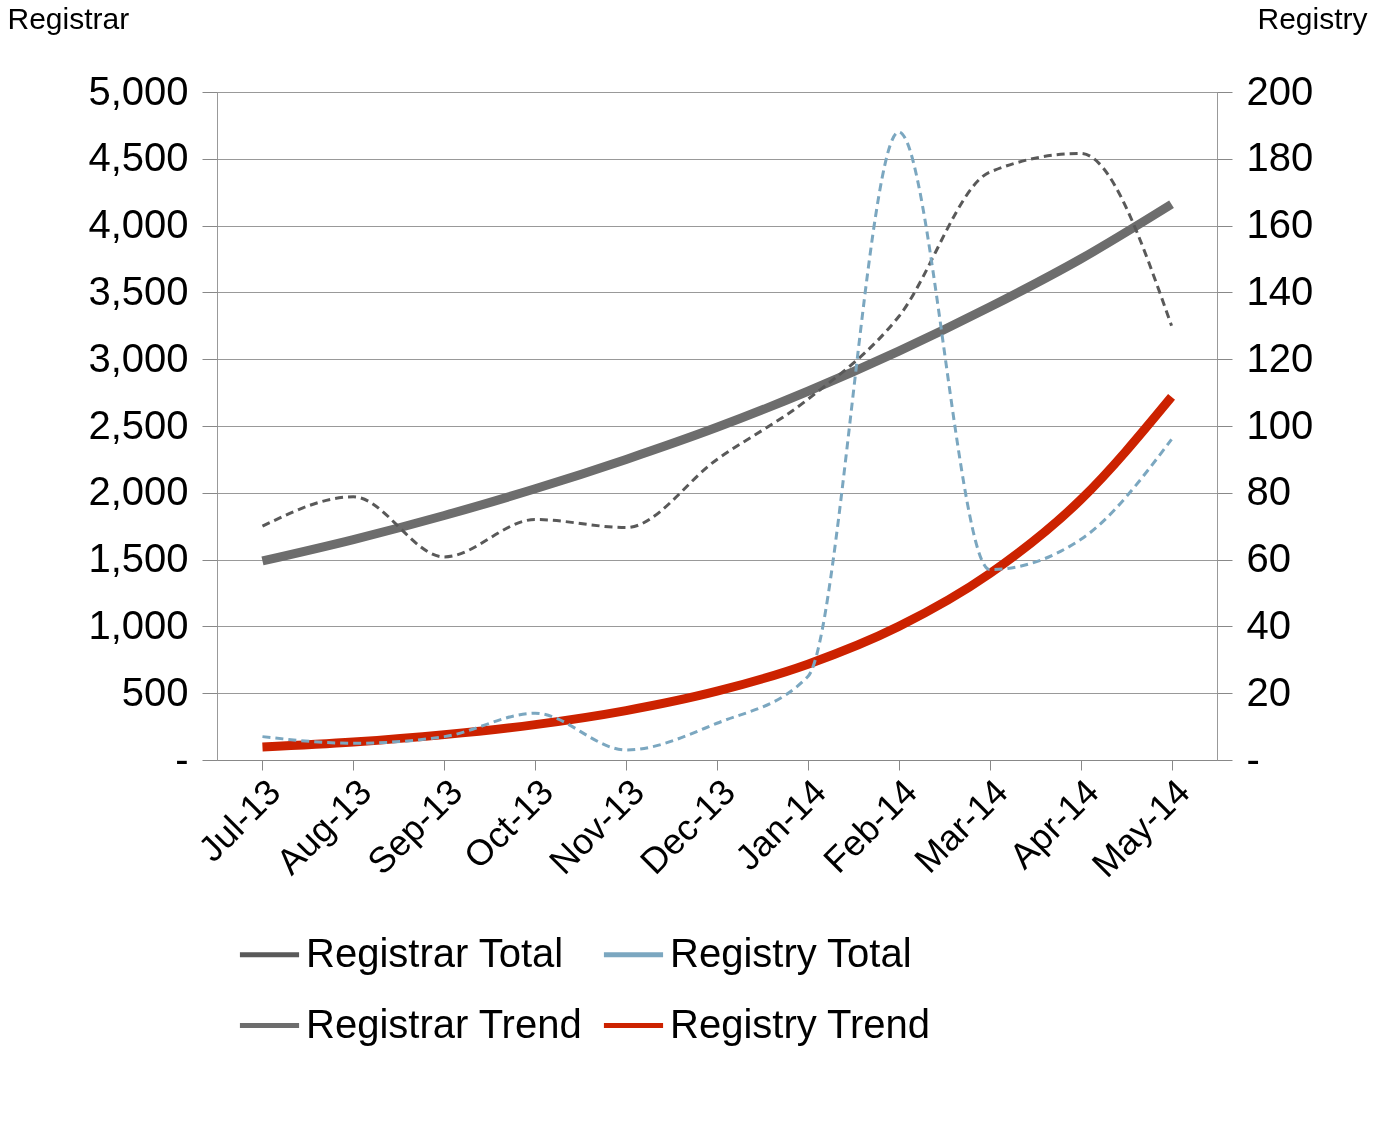  Describe the element at coordinates (138, 290) in the screenshot. I see `y-tick-label: 3,500` at that location.